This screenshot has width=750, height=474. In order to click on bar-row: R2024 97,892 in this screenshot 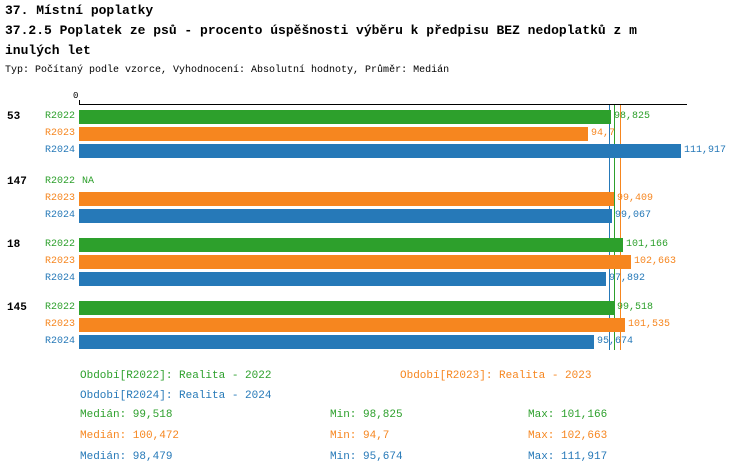, I will do `click(345, 279)`.